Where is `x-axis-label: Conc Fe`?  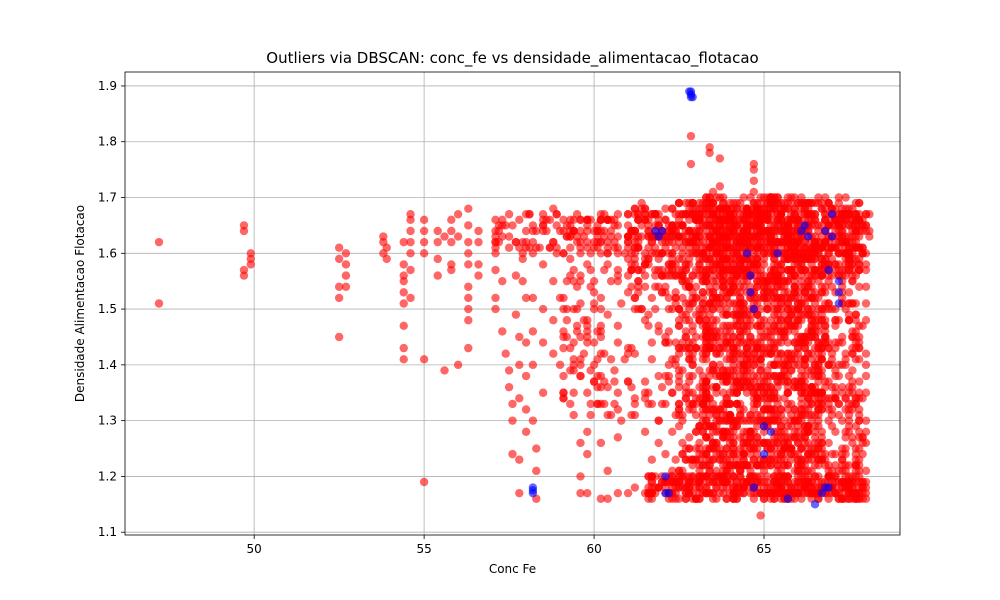
x-axis-label: Conc Fe is located at coordinates (512, 569).